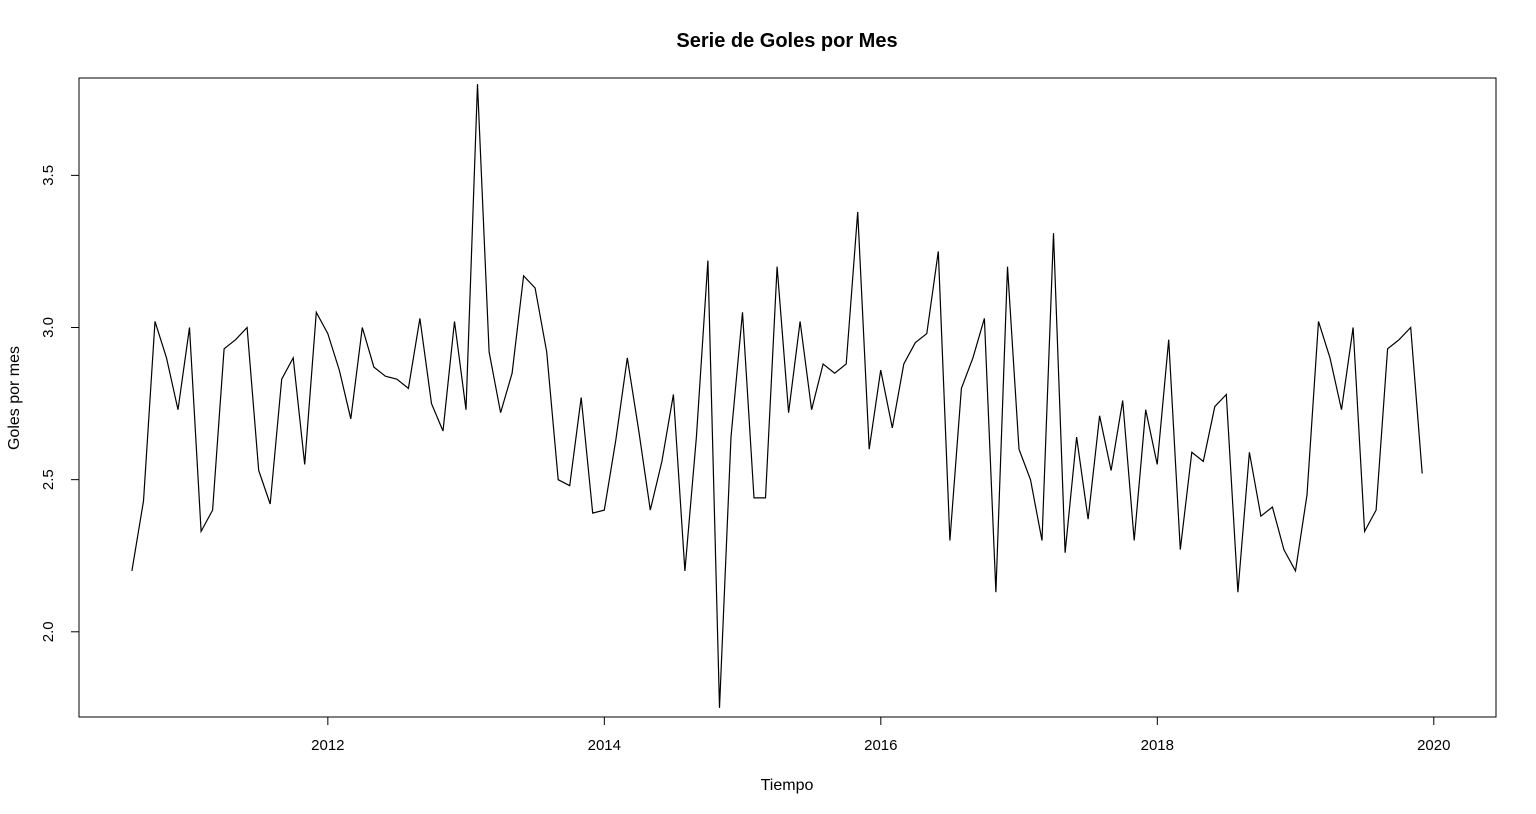 This screenshot has height=814, width=1536. What do you see at coordinates (1433, 745) in the screenshot?
I see `x-tick-label: 2020` at bounding box center [1433, 745].